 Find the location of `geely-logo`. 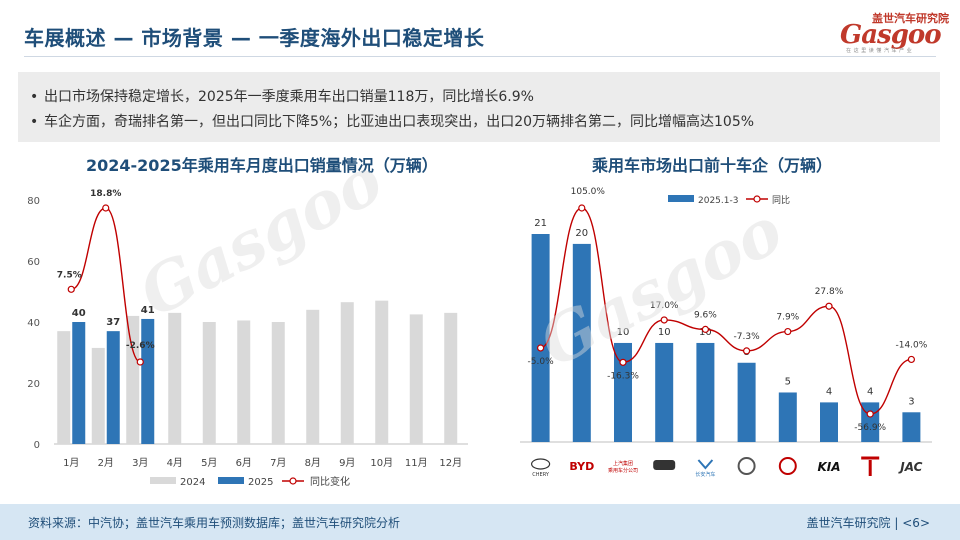

geely-logo is located at coordinates (664, 465).